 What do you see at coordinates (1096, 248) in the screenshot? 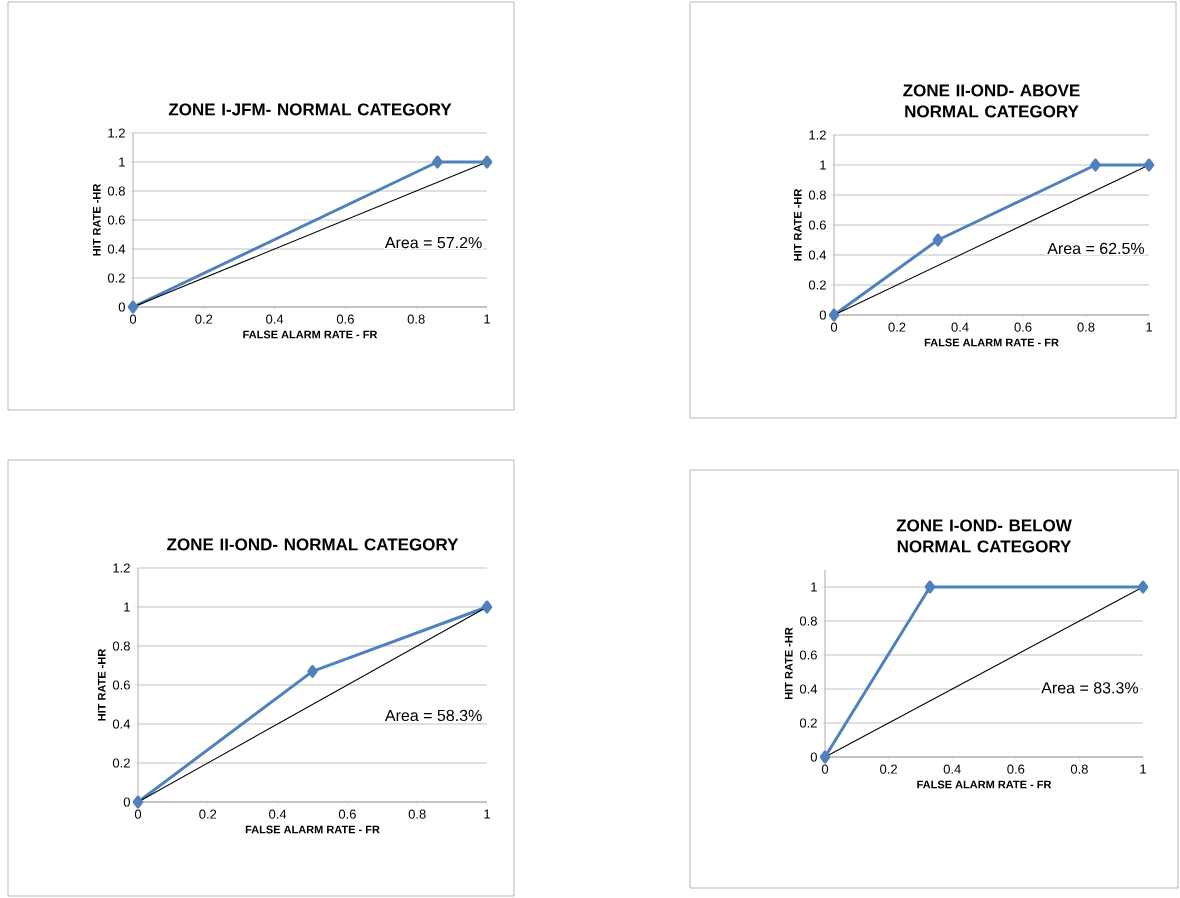
I see `annotation: Area = 62.5%` at bounding box center [1096, 248].